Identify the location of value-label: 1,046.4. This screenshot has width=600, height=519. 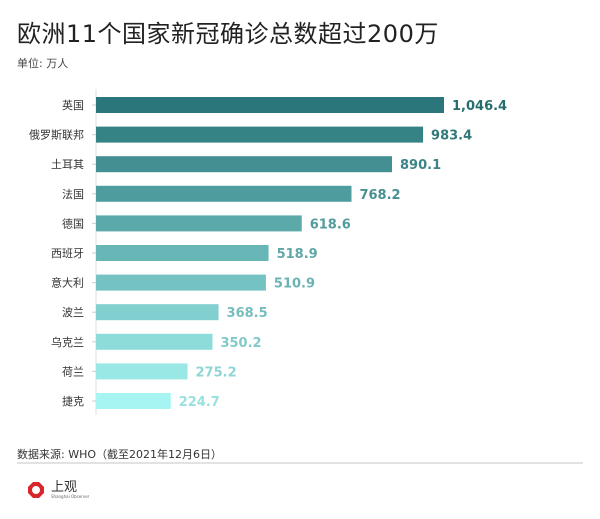
(479, 106).